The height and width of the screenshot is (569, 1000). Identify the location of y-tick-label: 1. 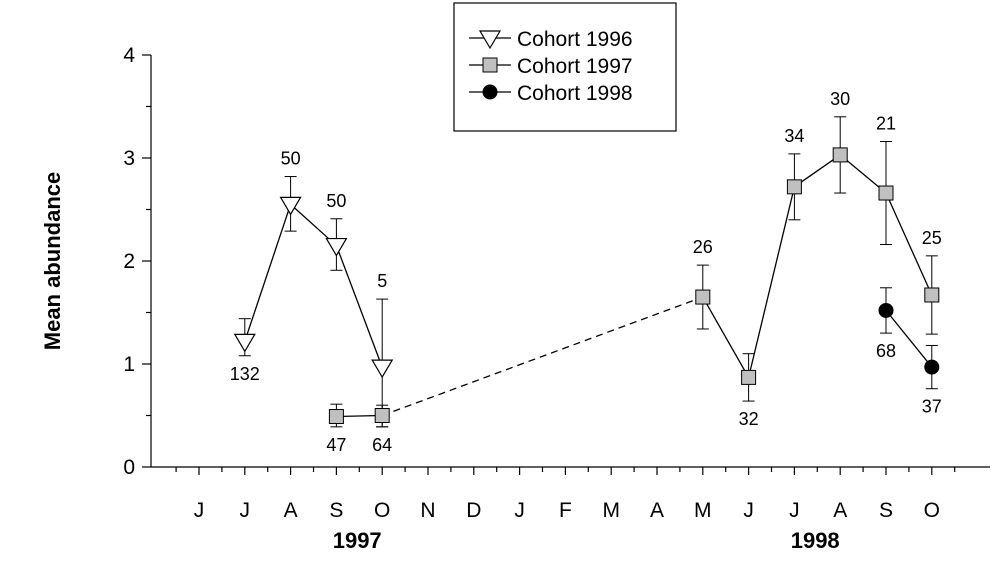
(129, 364).